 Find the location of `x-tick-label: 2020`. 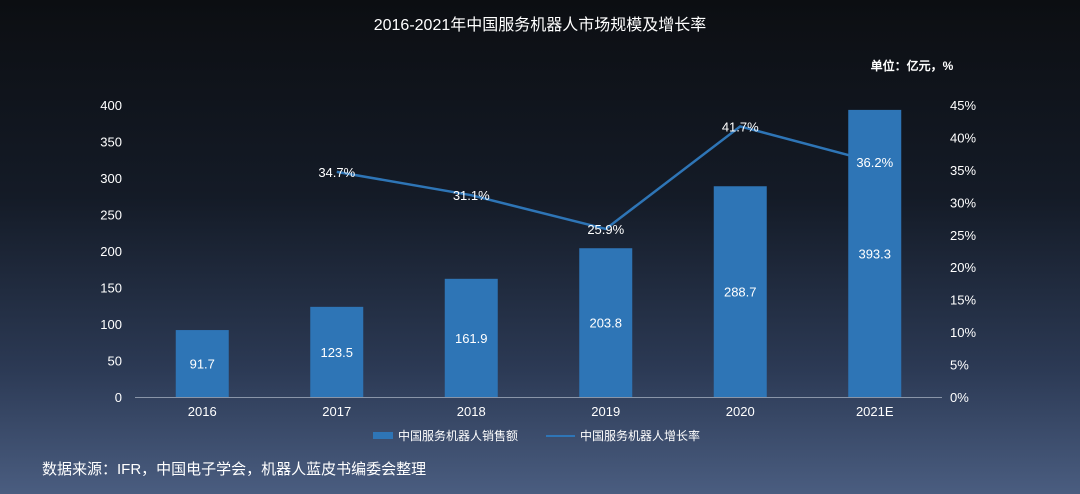

x-tick-label: 2020 is located at coordinates (740, 411).